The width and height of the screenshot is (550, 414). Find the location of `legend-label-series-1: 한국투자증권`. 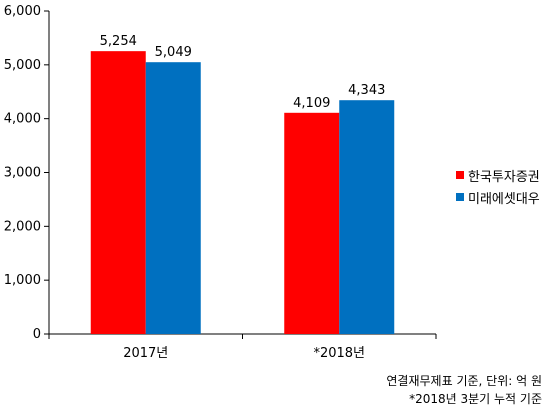

legend-label-series-1: 한국투자증권 is located at coordinates (504, 177).